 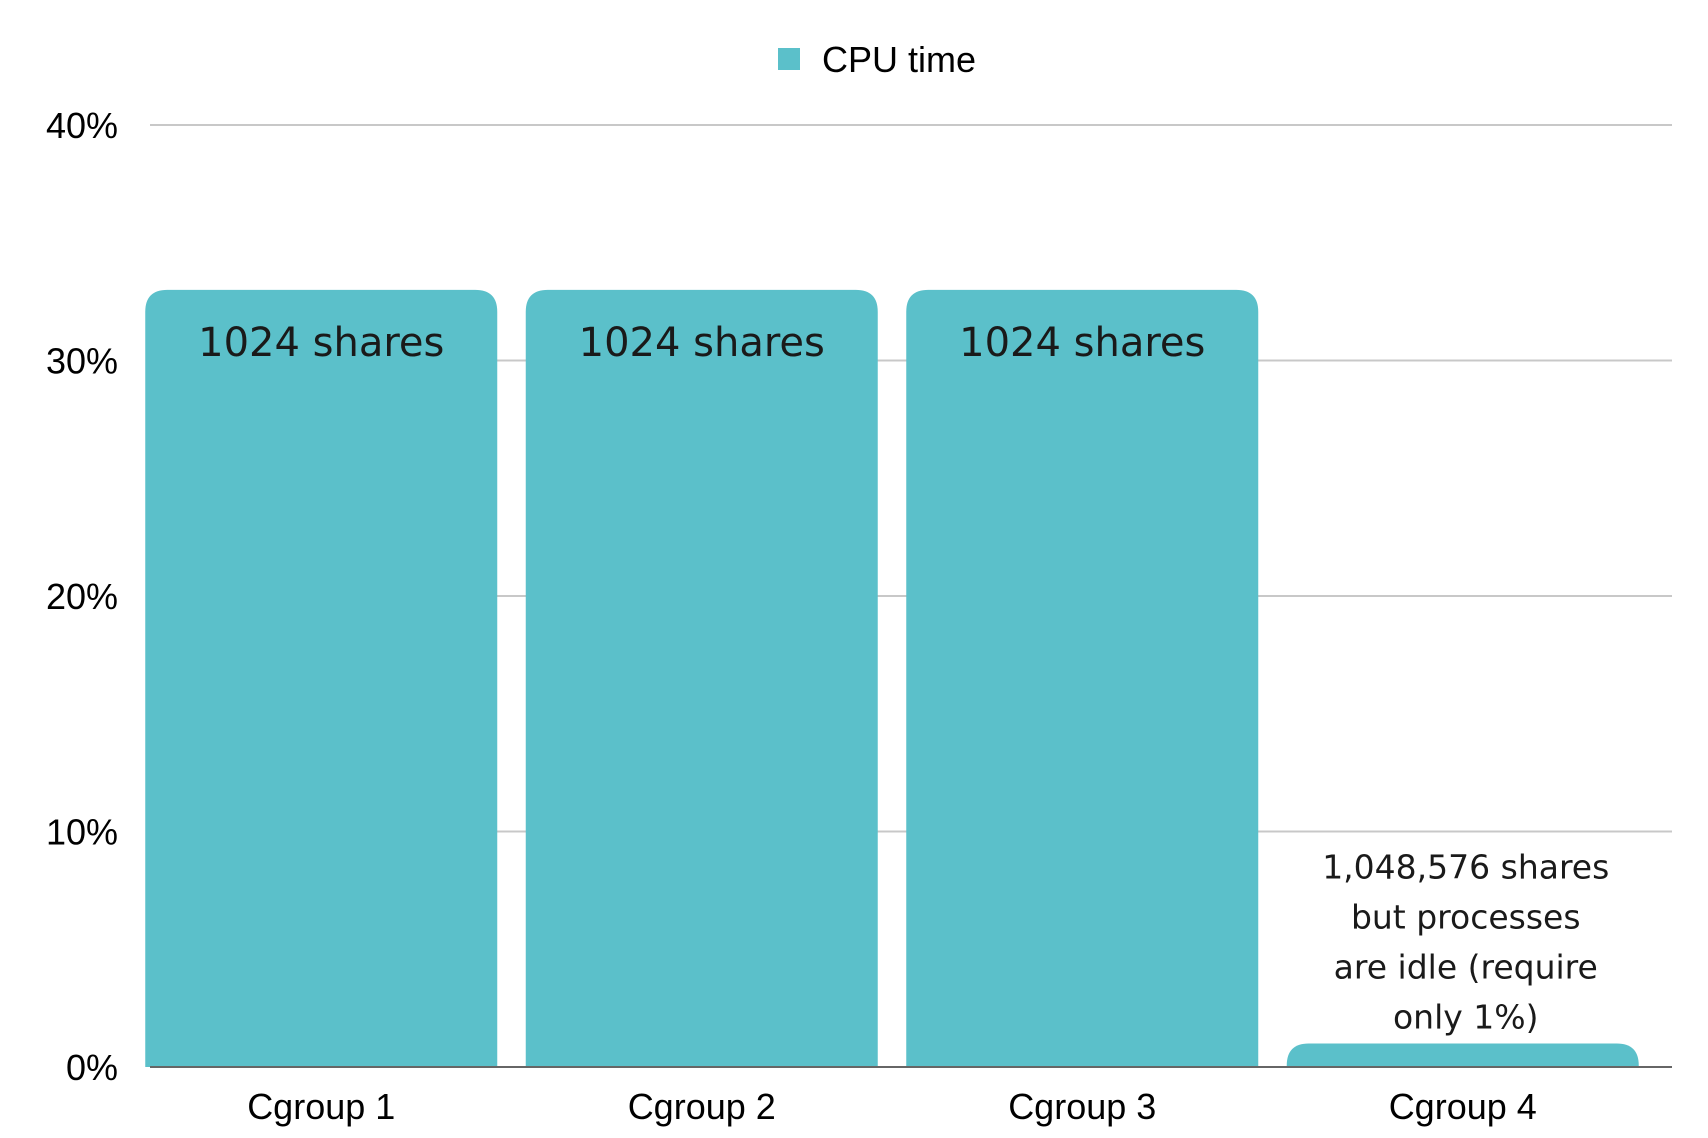 What do you see at coordinates (899, 59) in the screenshot?
I see `legend-label-cpu-time: CPU time` at bounding box center [899, 59].